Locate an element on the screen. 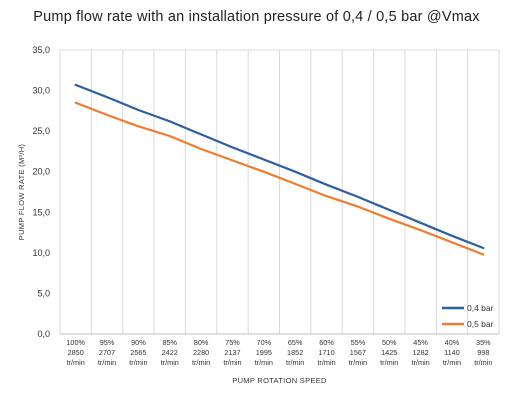  y-tick-label: 5,0 is located at coordinates (43, 293).